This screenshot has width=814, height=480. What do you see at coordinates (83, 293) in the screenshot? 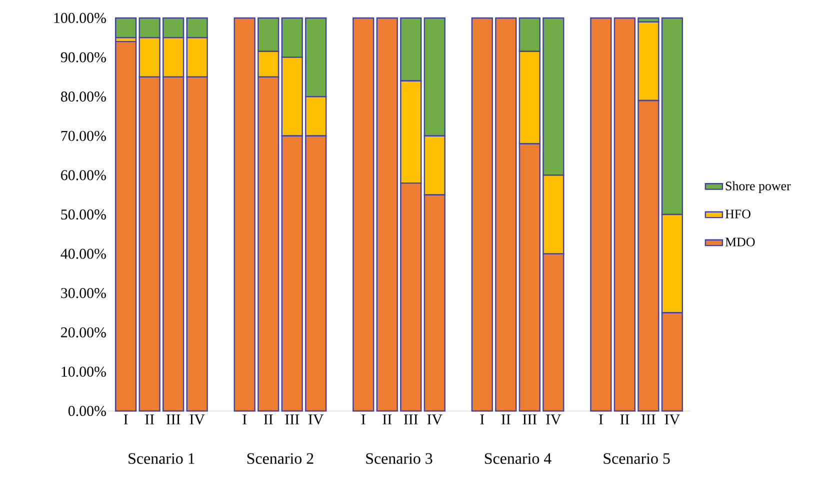
I see `y-tick-label: 30.00%` at bounding box center [83, 293].